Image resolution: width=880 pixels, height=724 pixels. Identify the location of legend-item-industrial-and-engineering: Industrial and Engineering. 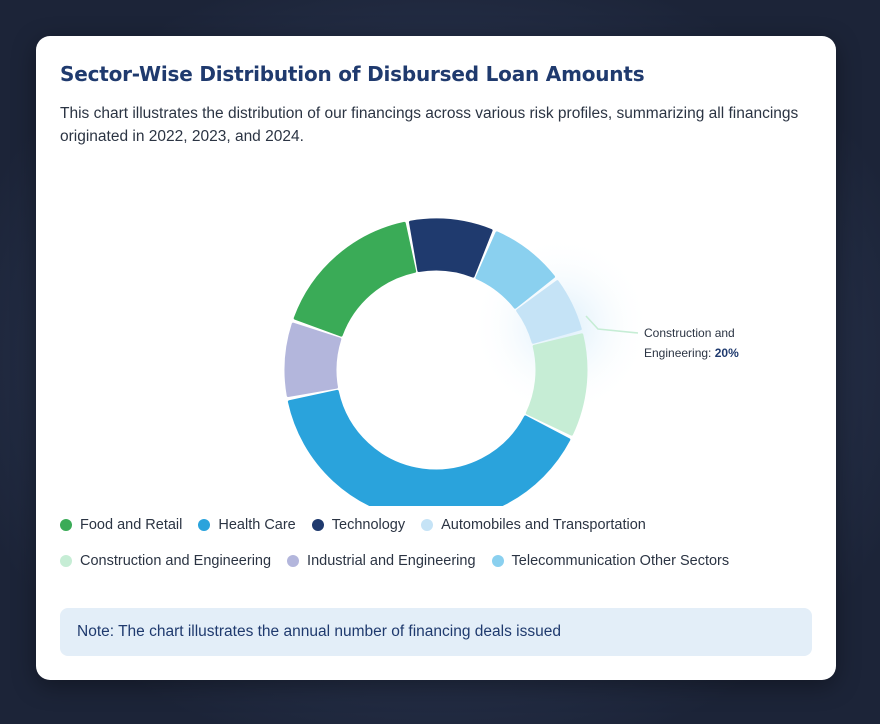
(381, 560).